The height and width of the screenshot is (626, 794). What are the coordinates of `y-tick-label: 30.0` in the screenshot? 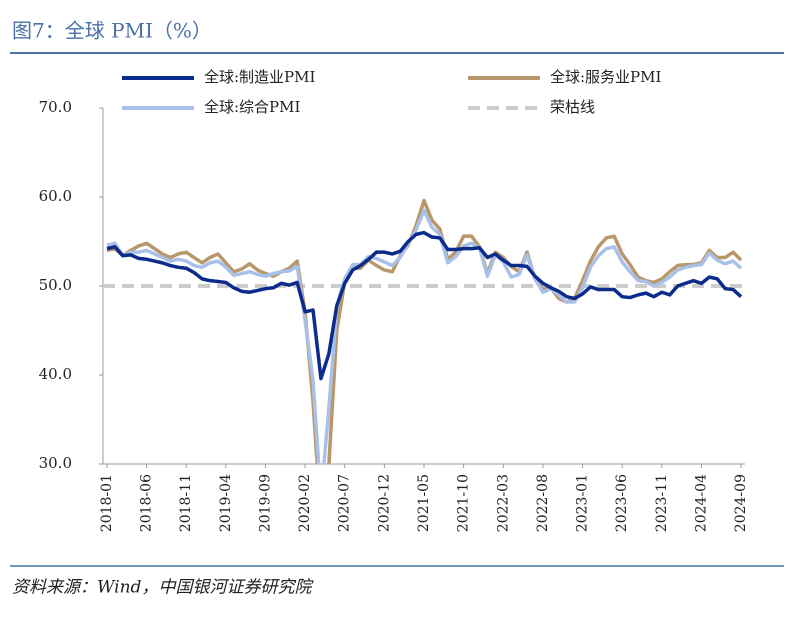 It's located at (55, 463).